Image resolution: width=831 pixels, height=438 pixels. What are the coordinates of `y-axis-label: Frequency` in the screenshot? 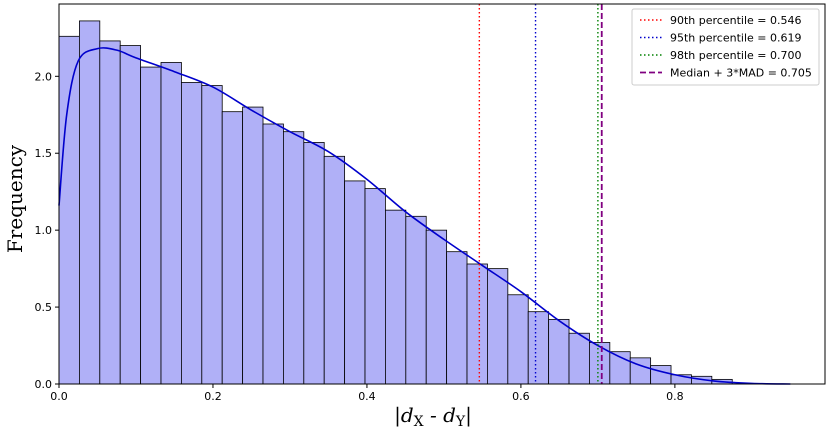 It's located at (15, 198).